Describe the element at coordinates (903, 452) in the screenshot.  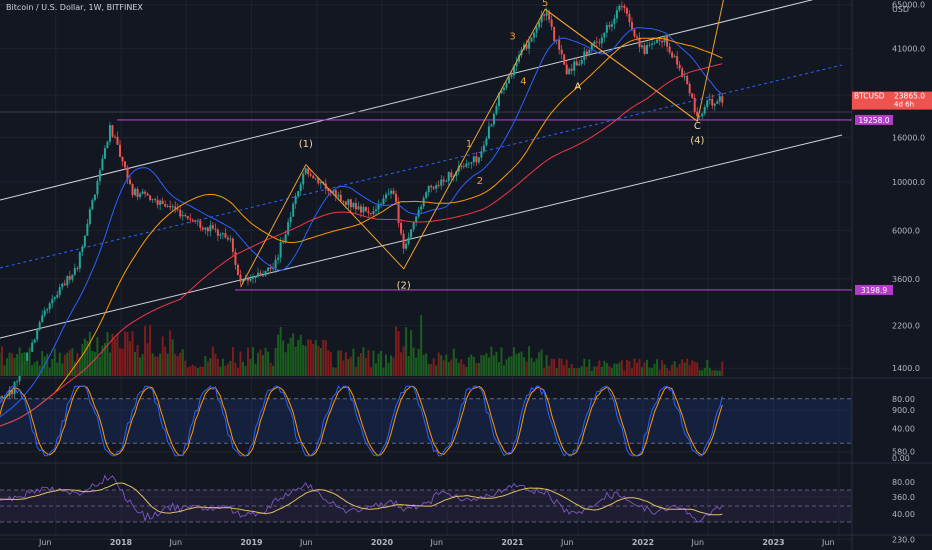
I see `price-tick-label: 580.0` at that location.